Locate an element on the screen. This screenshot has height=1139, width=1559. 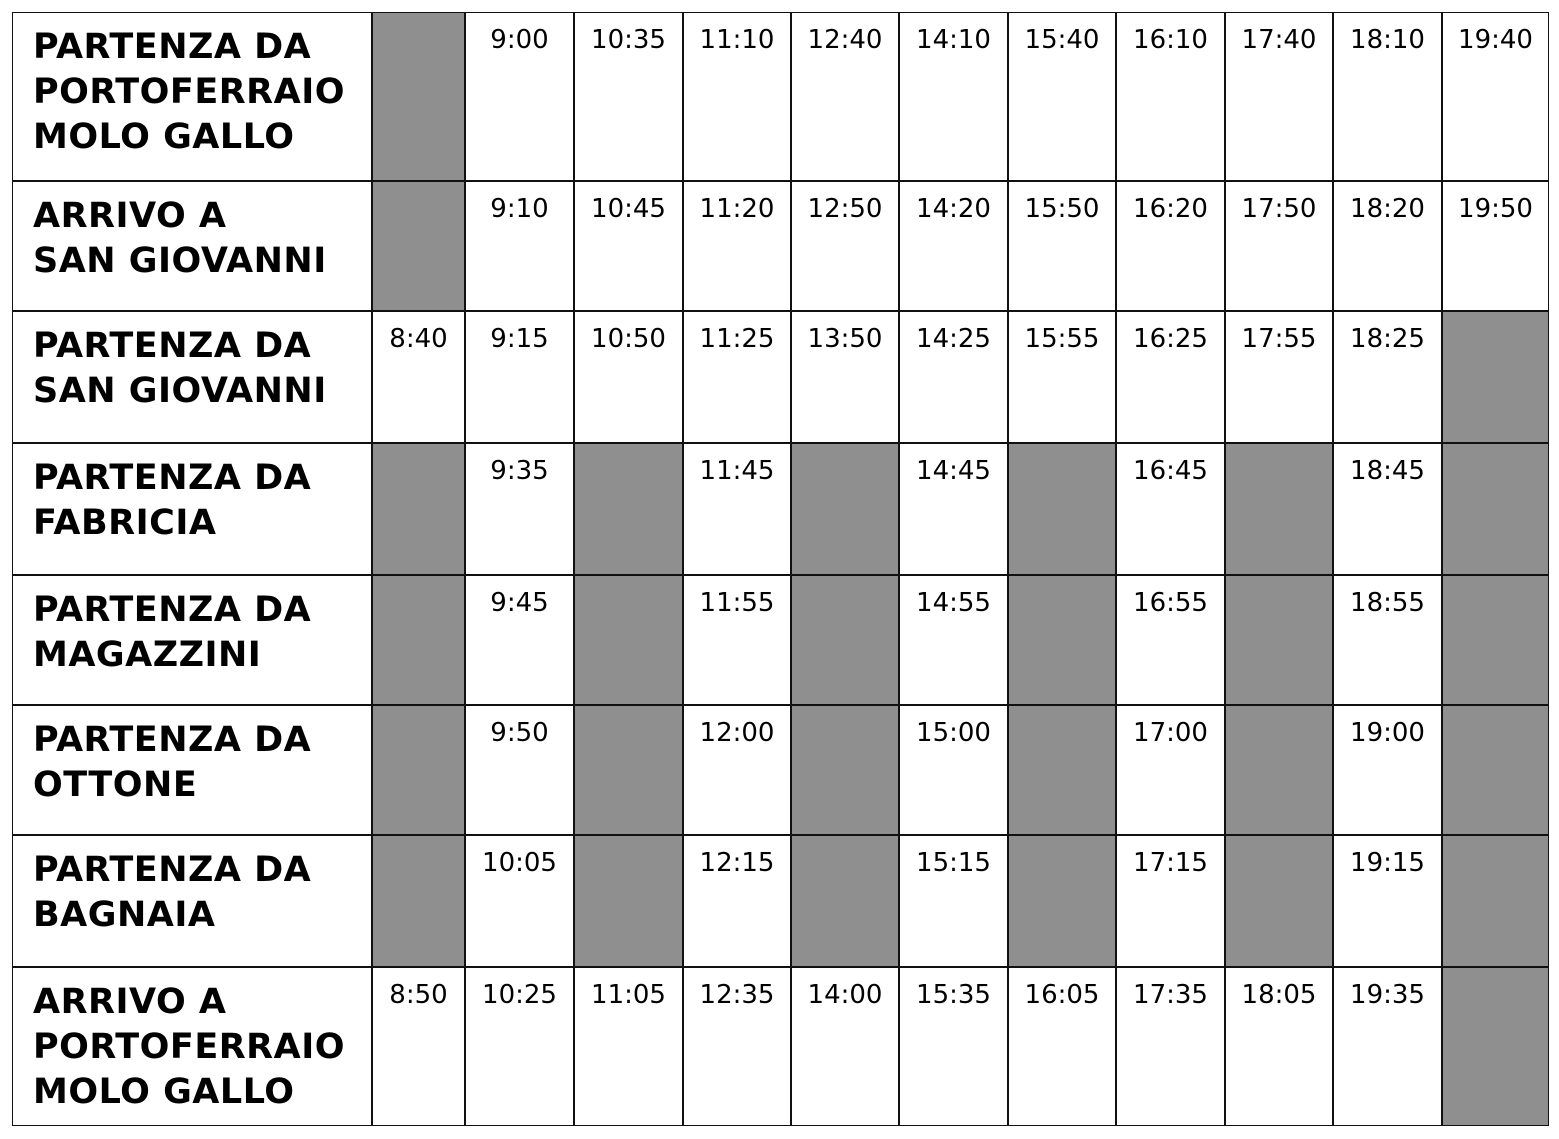
time-cell: 9:00 is located at coordinates (519, 96).